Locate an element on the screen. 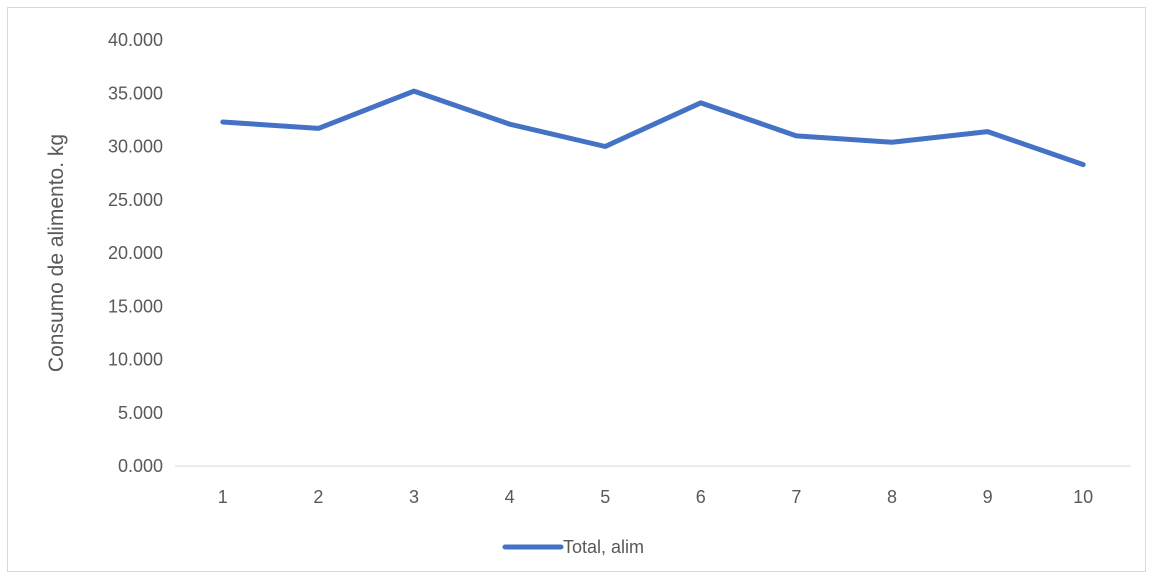 The image size is (1154, 580). x-tick-label: 2 is located at coordinates (318, 497).